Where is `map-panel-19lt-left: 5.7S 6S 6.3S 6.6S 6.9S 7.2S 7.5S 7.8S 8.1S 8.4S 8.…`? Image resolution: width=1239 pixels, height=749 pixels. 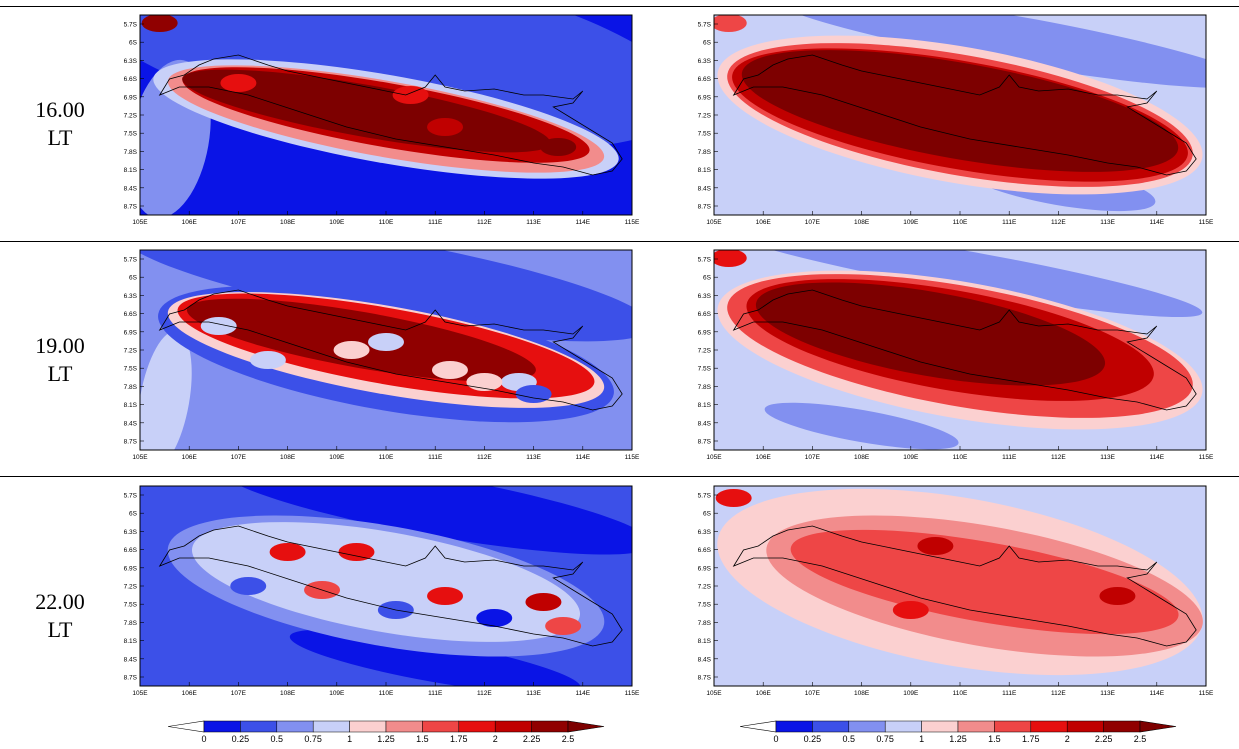
map-panel-19lt-left: 5.7S 6S 6.3S 6.6S 6.9S 7.2S 7.5S 7.8S 8.1S 8.4S 8.… is located at coordinates (379, 357).